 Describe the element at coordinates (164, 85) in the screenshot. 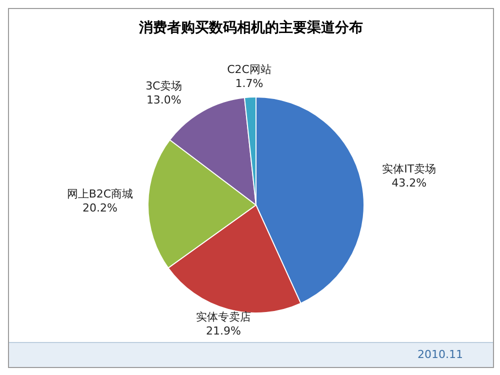

I see `slice-label: 3C卖场` at that location.